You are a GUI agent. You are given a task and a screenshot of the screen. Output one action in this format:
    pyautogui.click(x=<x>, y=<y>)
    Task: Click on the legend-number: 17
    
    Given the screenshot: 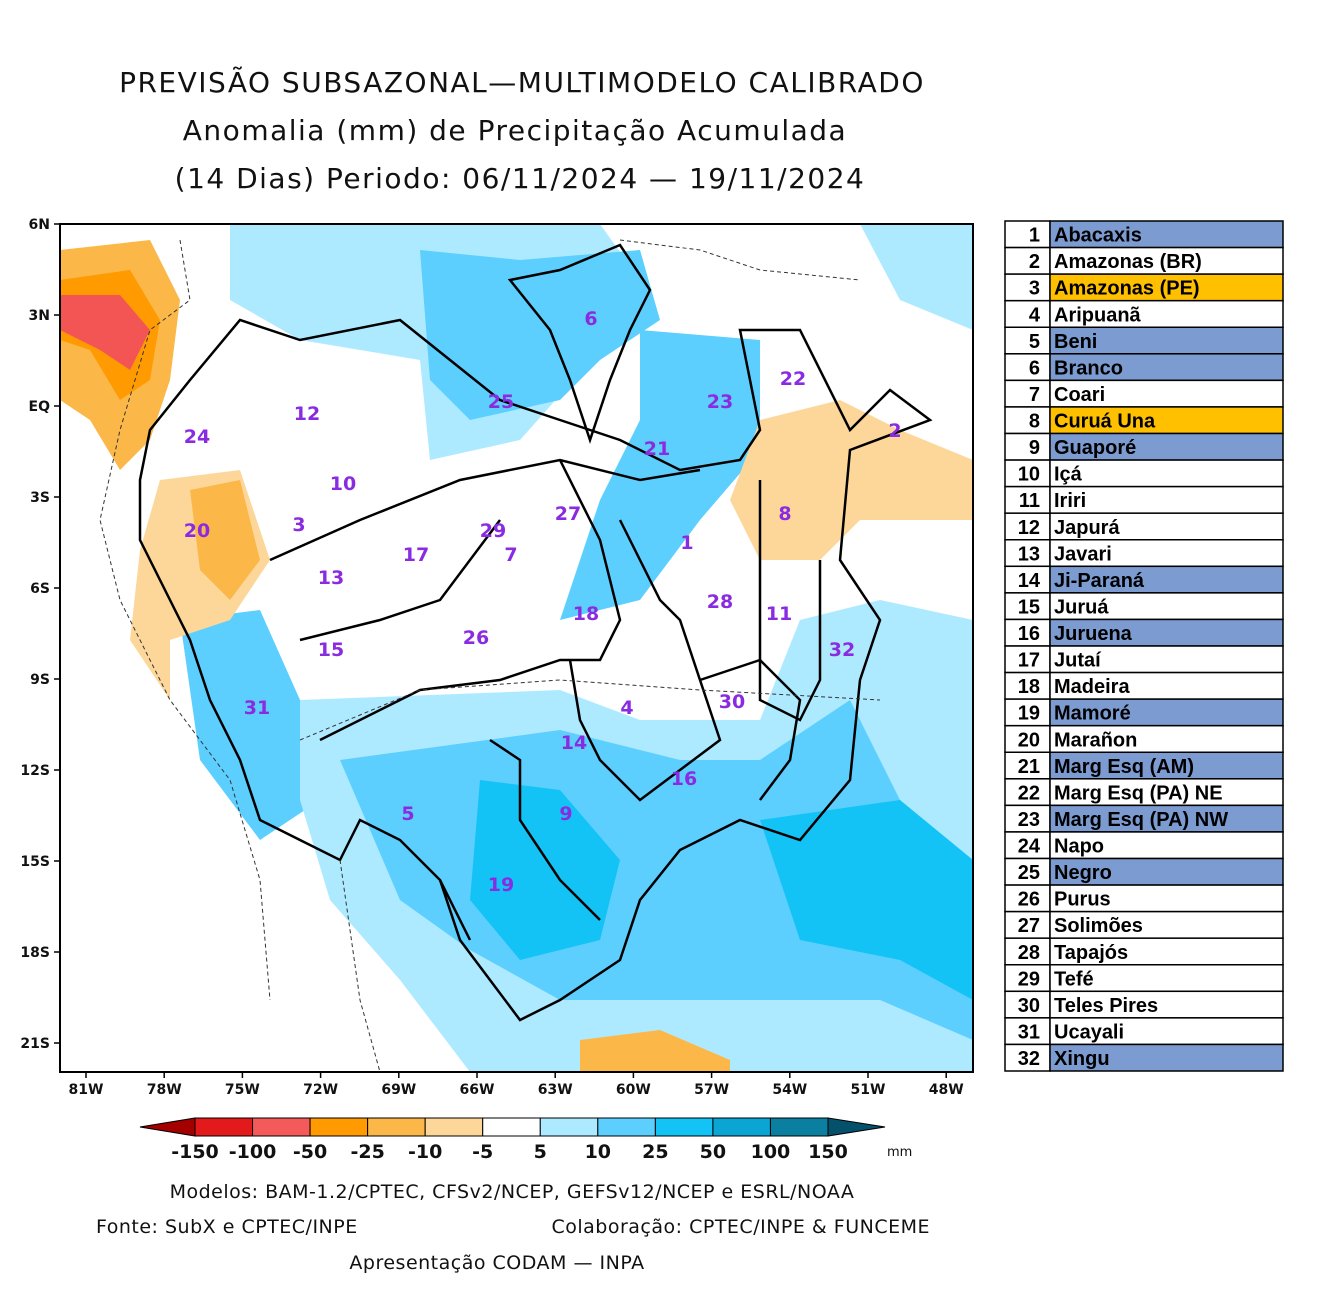 What is the action you would take?
    pyautogui.click(x=1029, y=661)
    